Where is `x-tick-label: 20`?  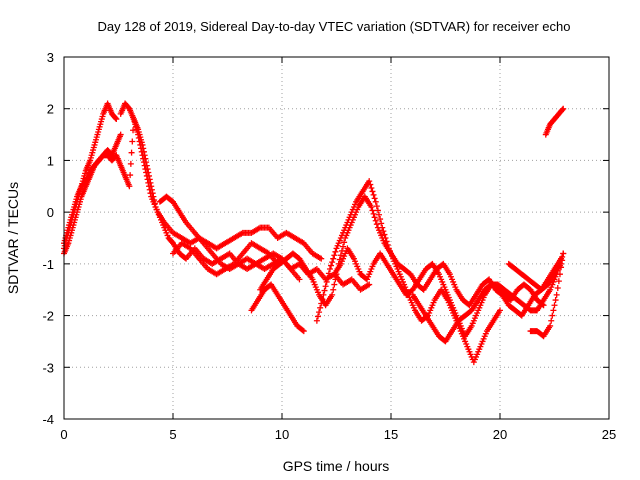 x-tick-label: 20 is located at coordinates (500, 434).